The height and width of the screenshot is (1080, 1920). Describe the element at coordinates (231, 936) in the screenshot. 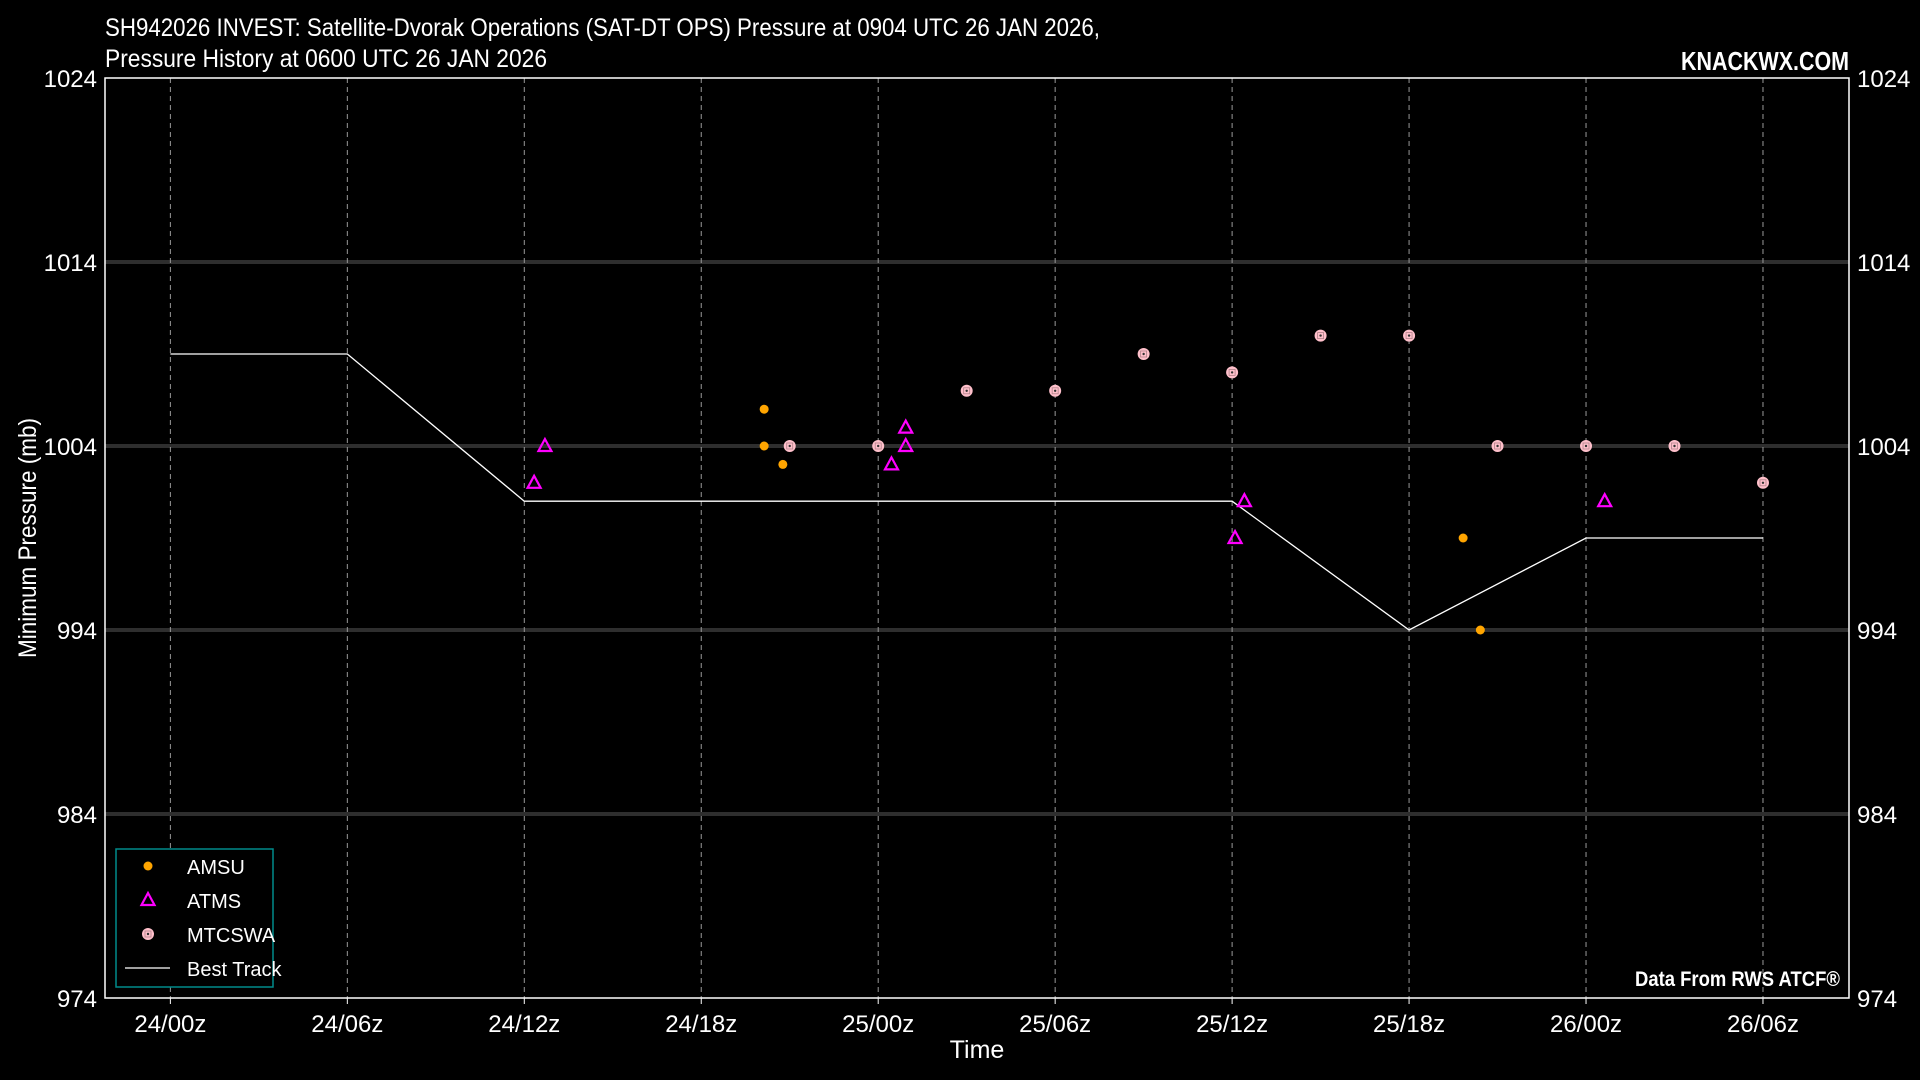

I see `legend-mtcswa-label: MTCSWA` at that location.